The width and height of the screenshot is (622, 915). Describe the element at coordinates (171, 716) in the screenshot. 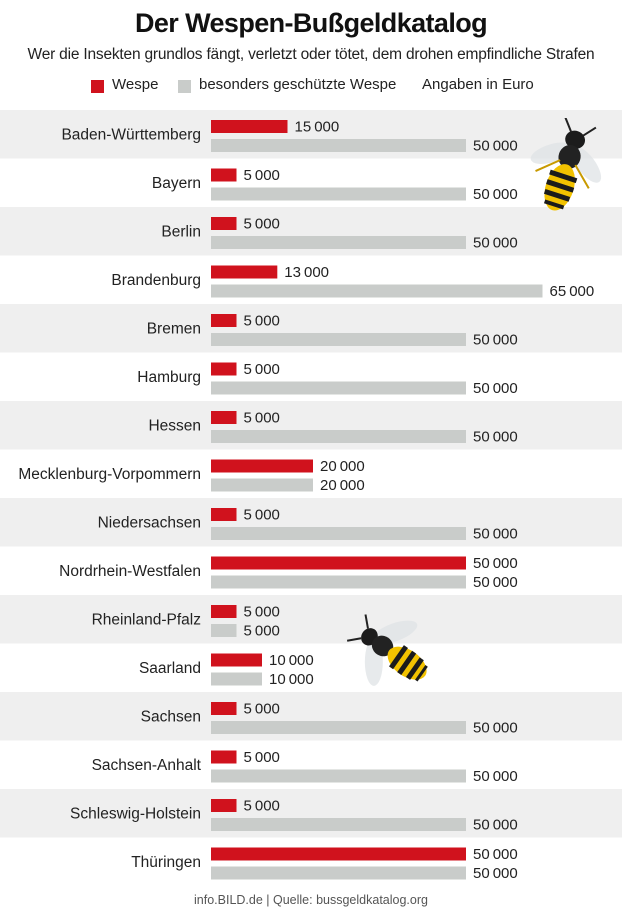

I see `category-label: Sachsen` at that location.